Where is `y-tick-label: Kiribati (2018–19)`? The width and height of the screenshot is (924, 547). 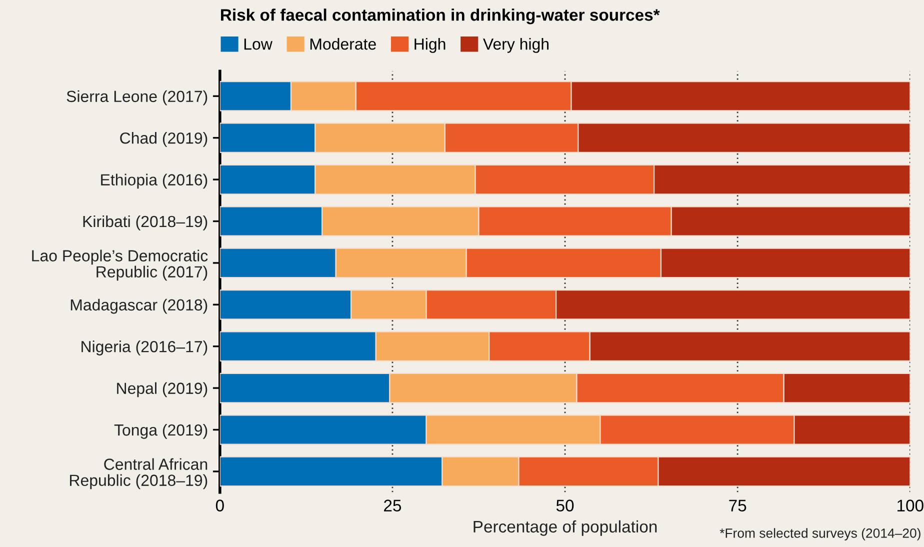
y-tick-label: Kiribati (2018–19) is located at coordinates (145, 222).